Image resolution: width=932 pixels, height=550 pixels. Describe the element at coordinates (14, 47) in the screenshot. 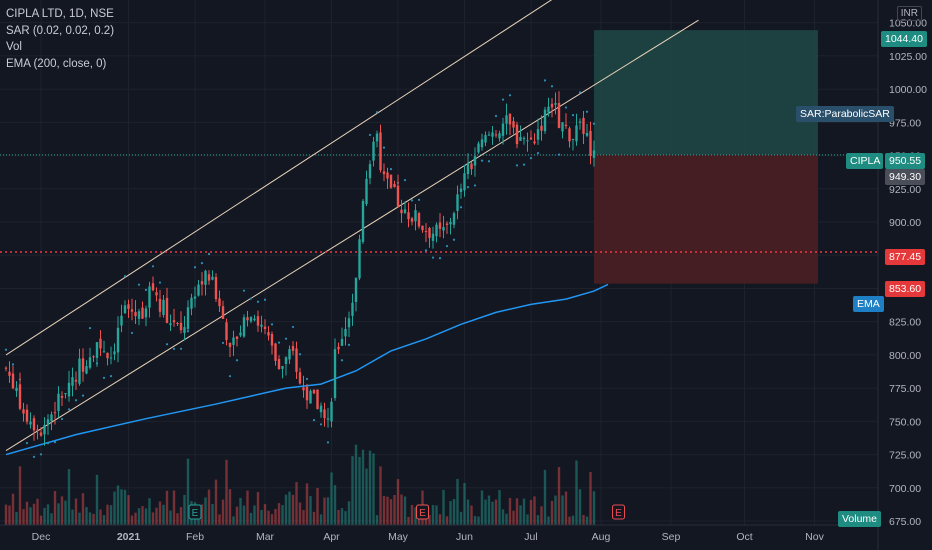

I see `legend-vol: Vol` at that location.